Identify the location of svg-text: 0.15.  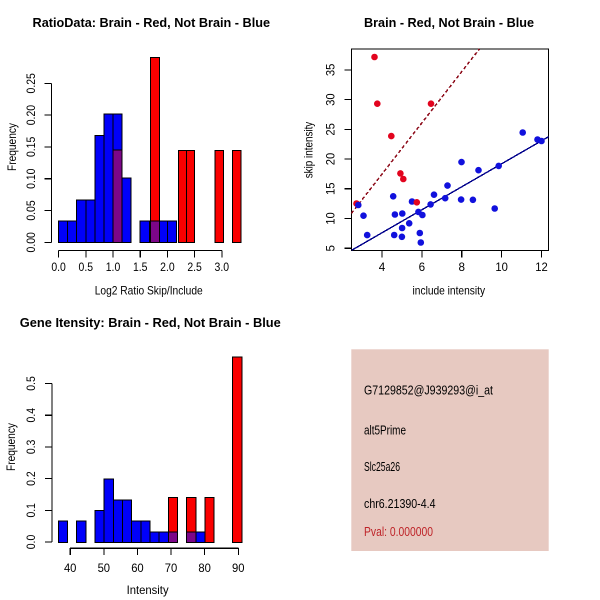
(31, 146).